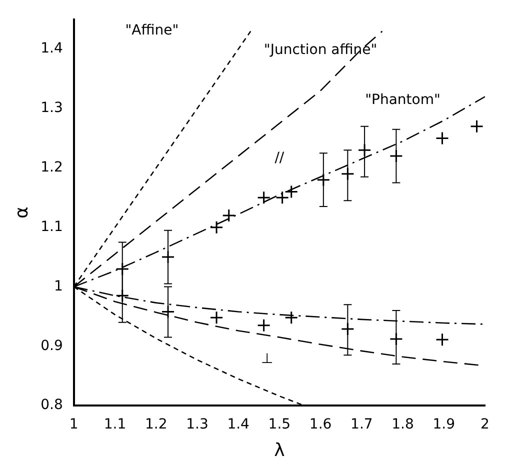 This screenshot has width=507, height=474. What do you see at coordinates (238, 424) in the screenshot?
I see `x-tick-label: 1.4` at bounding box center [238, 424].